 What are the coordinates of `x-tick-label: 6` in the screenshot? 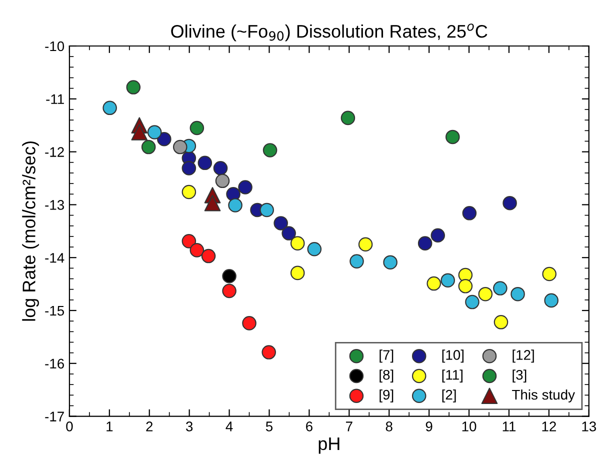 It's located at (309, 427).